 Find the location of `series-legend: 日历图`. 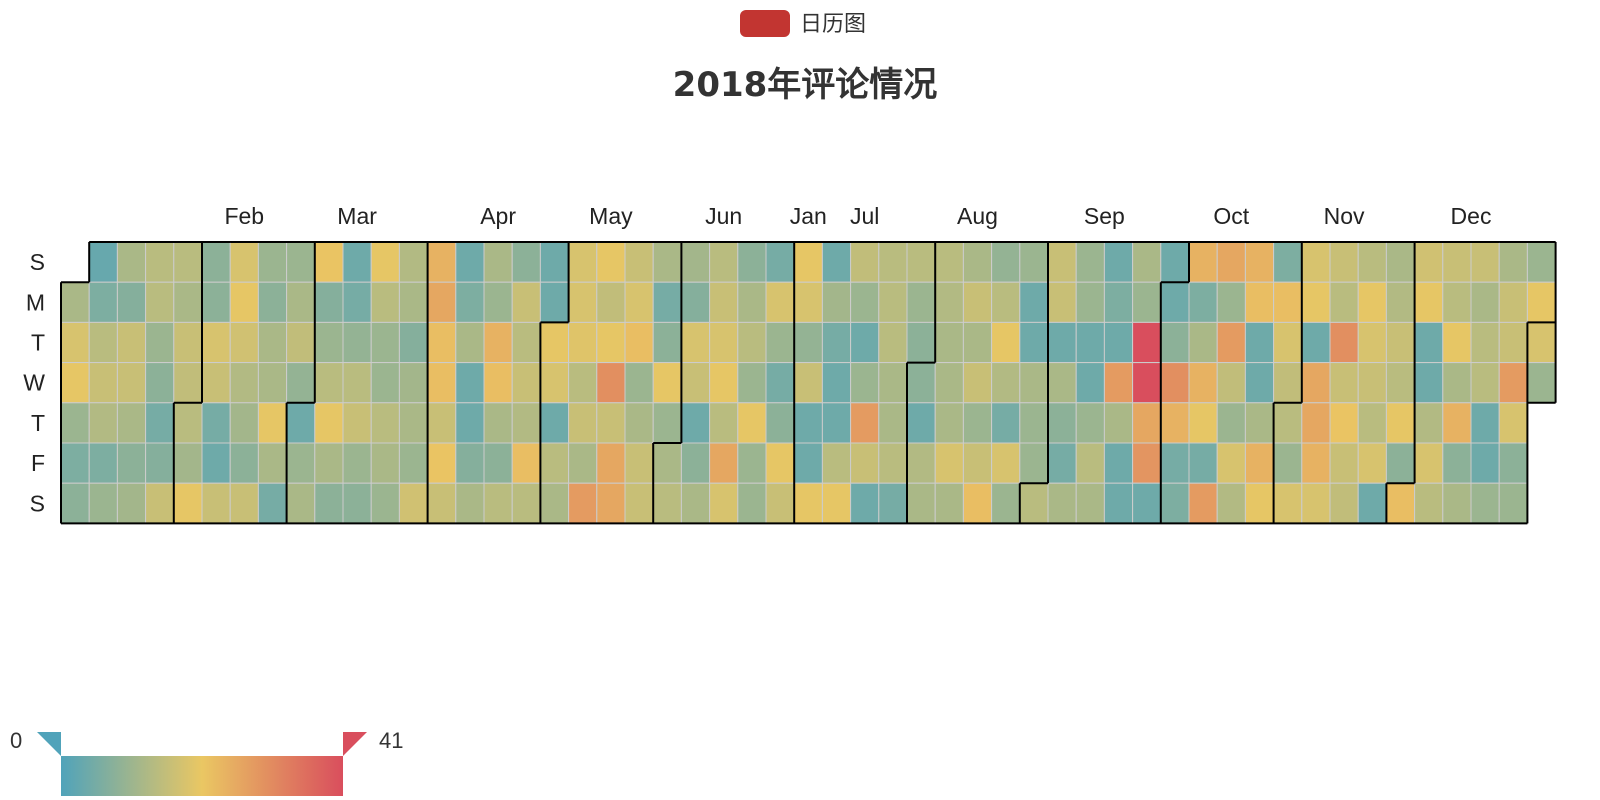

series-legend: 日历图 is located at coordinates (803, 23).